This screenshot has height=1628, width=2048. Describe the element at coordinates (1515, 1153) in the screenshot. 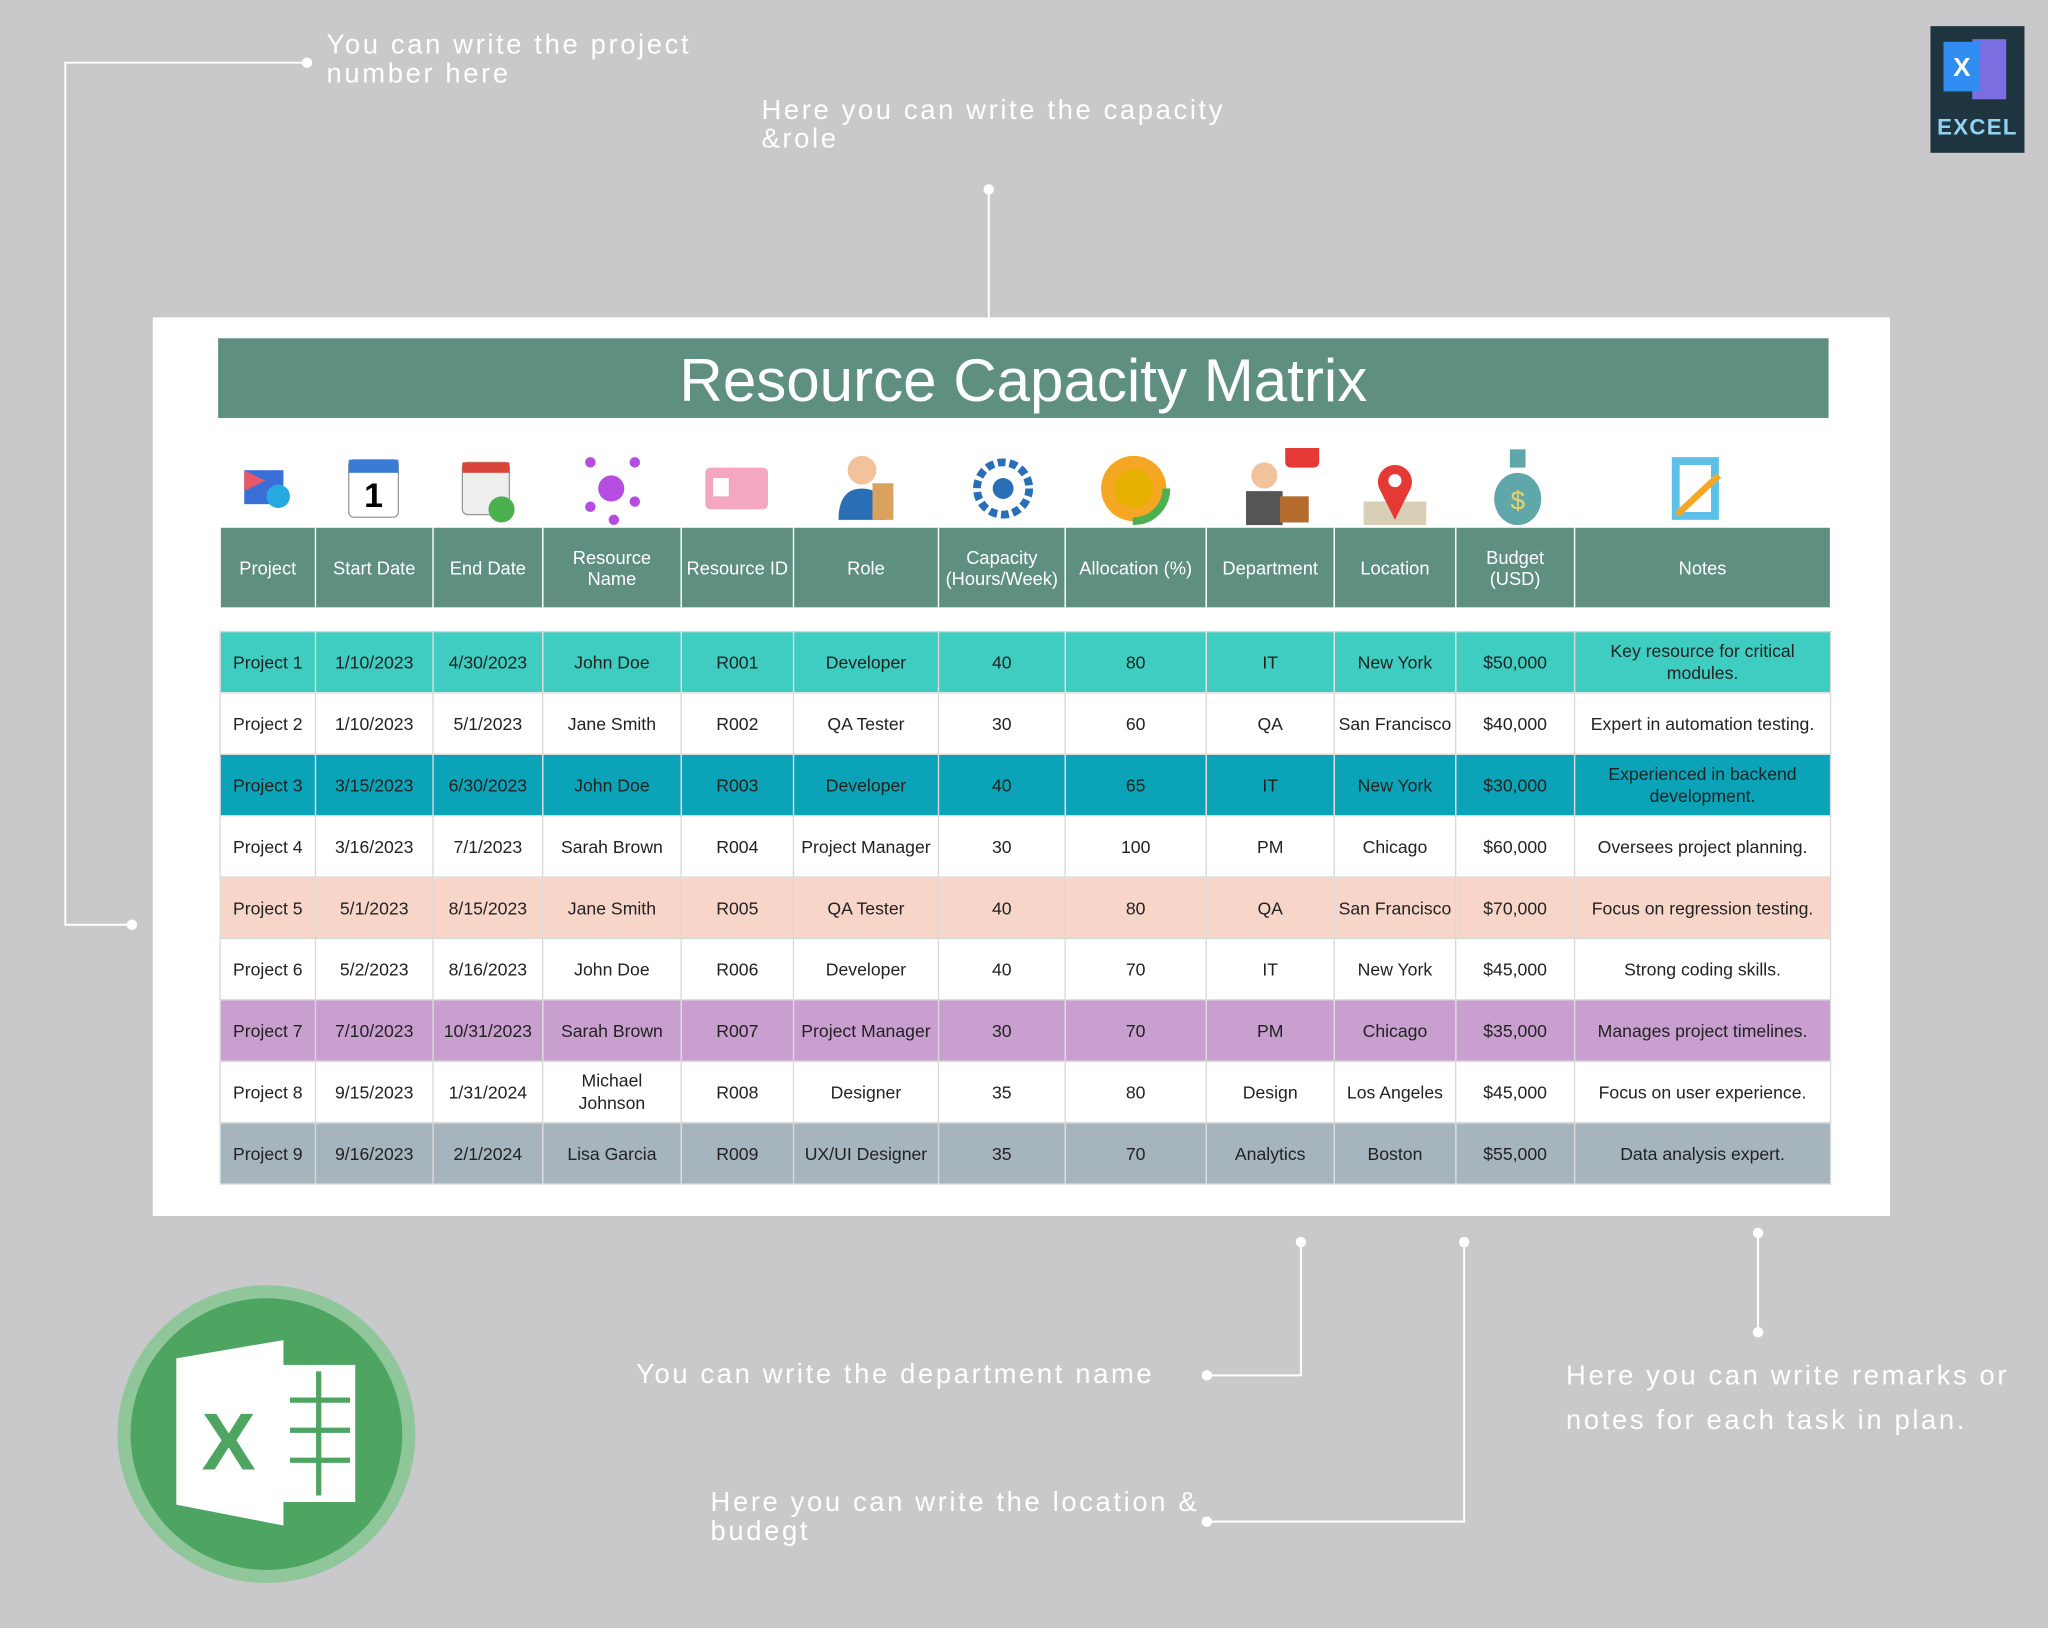

I see `table-cell: $55,000` at that location.